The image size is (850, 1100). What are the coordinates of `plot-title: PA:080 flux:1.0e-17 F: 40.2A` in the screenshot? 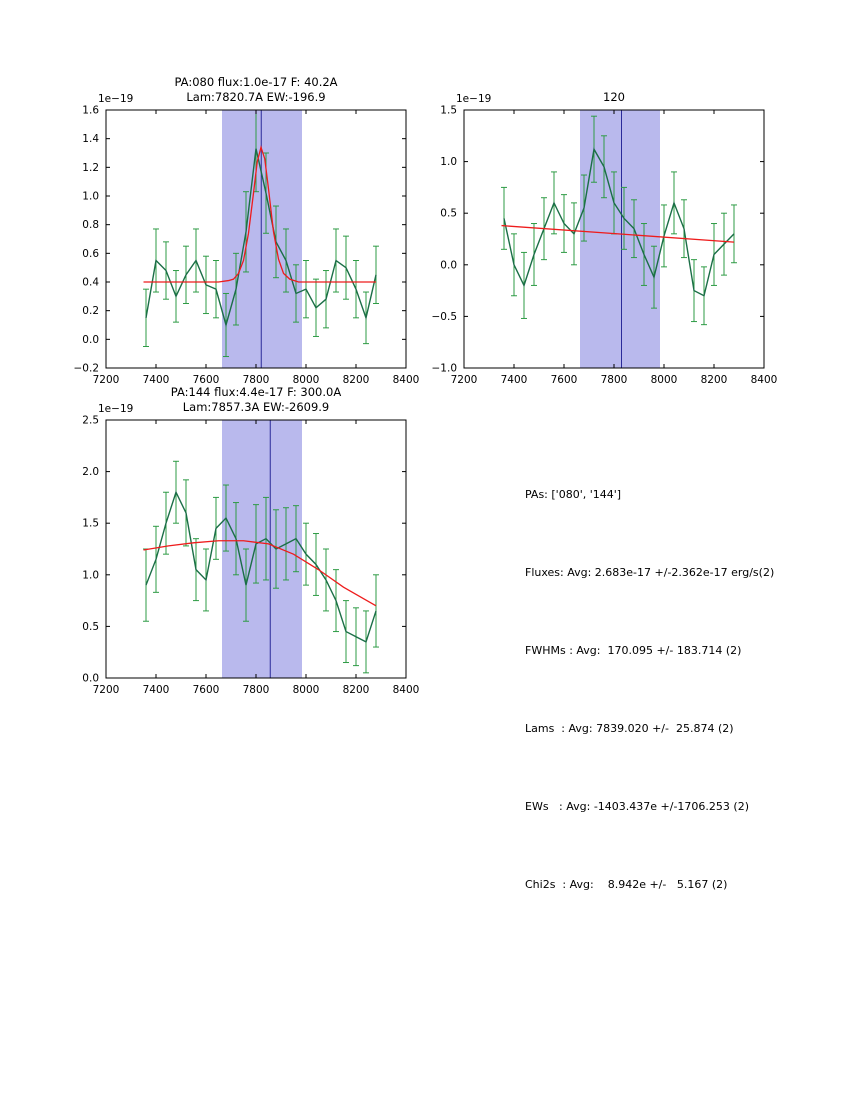 It's located at (255, 82).